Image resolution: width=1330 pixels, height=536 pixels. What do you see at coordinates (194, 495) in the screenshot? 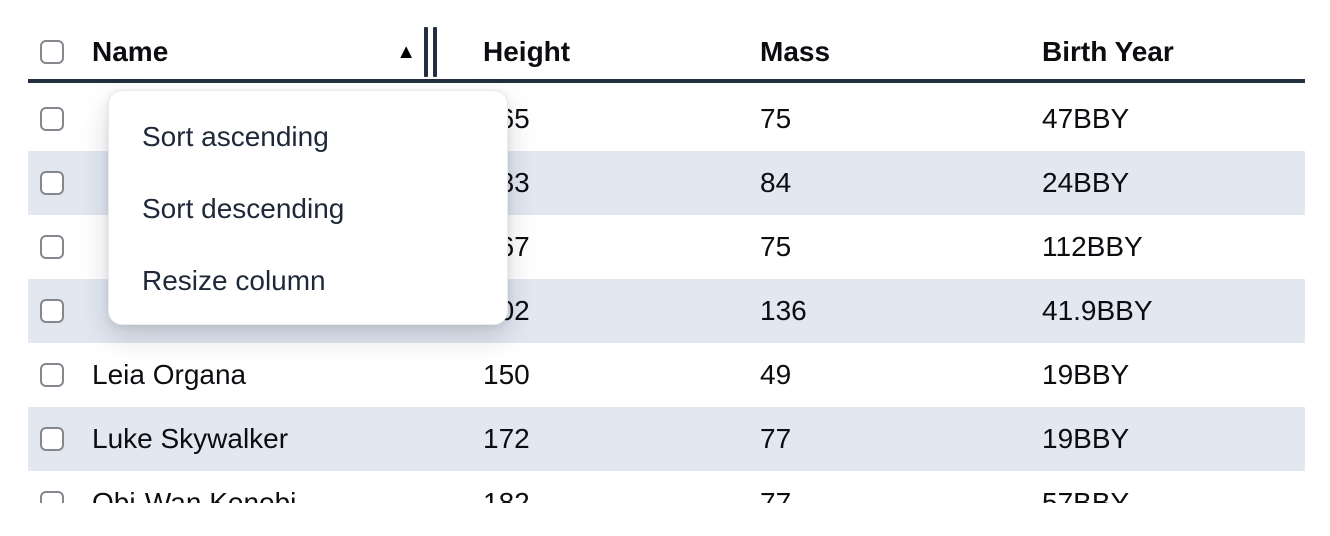
I see `cell-name-text: Obi-Wan Kenobi` at bounding box center [194, 495].